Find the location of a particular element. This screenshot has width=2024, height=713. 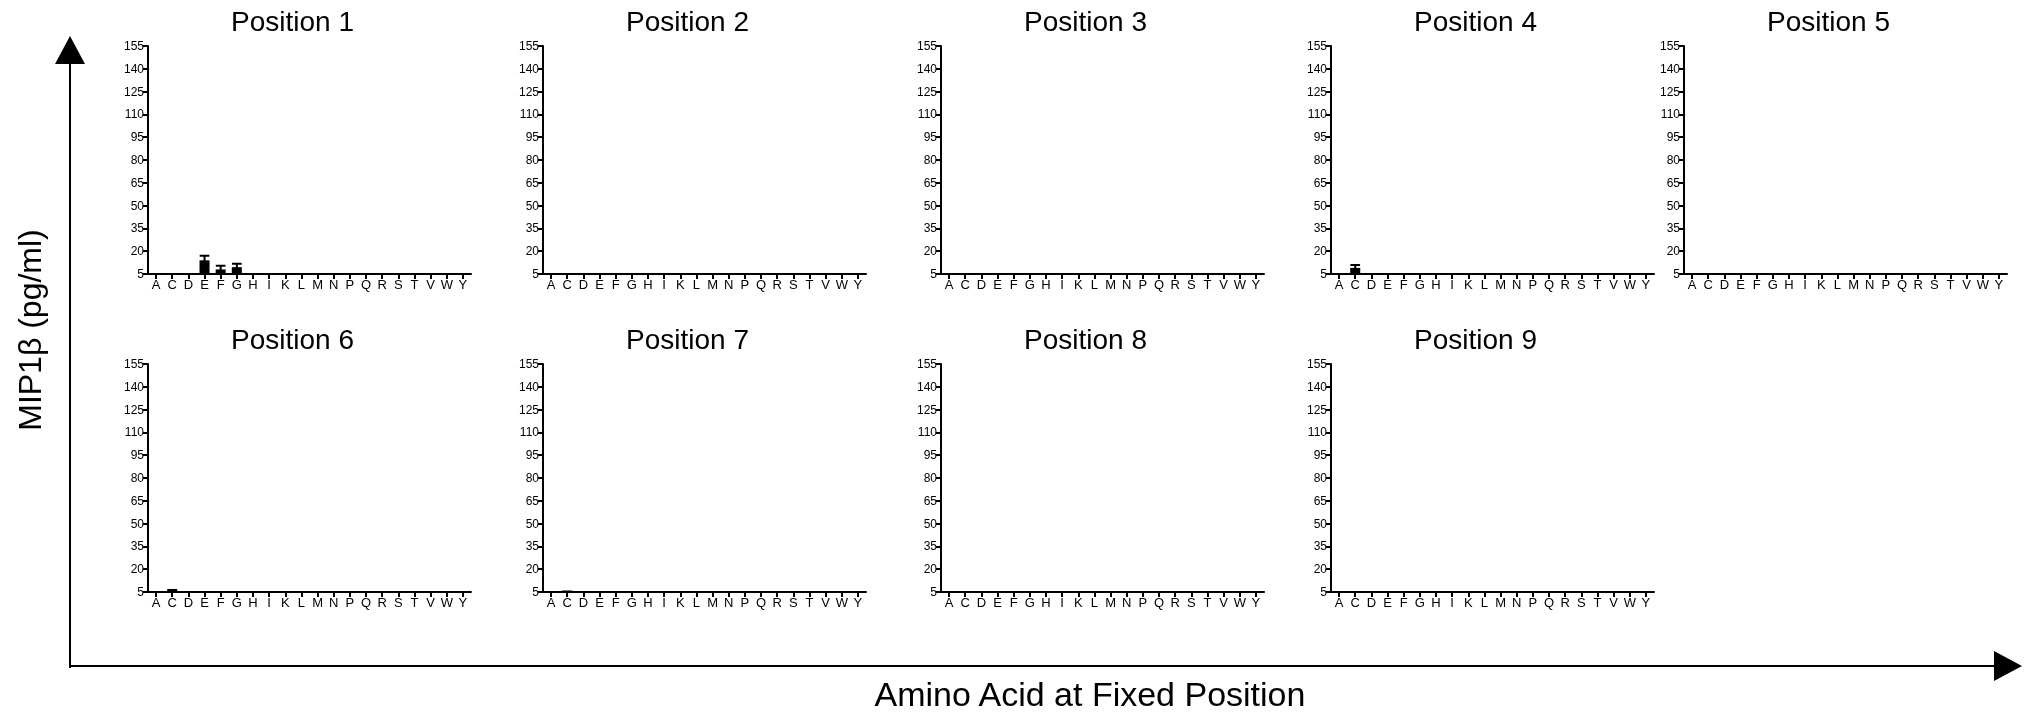

chart-title: Position 4 is located at coordinates (1475, 21).